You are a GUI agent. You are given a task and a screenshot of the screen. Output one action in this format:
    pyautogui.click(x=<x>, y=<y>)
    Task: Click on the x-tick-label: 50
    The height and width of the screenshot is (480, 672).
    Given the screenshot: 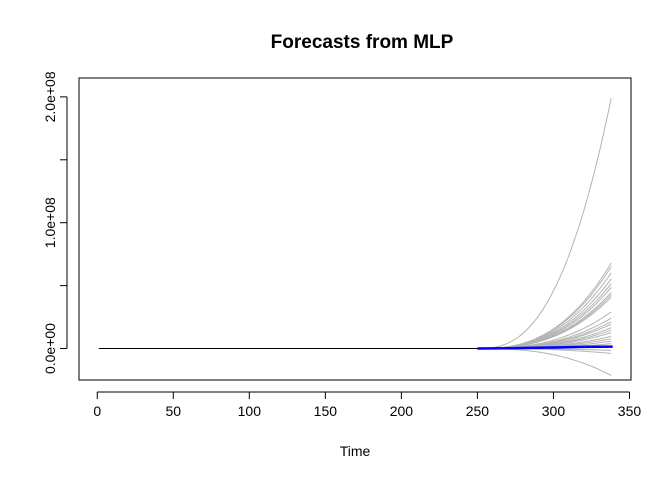 What is the action you would take?
    pyautogui.click(x=173, y=411)
    